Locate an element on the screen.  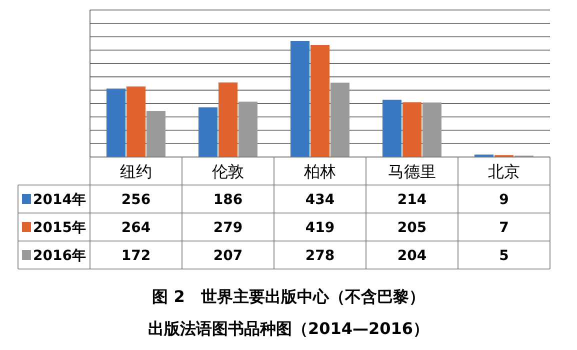
data-label: 207 is located at coordinates (228, 256).